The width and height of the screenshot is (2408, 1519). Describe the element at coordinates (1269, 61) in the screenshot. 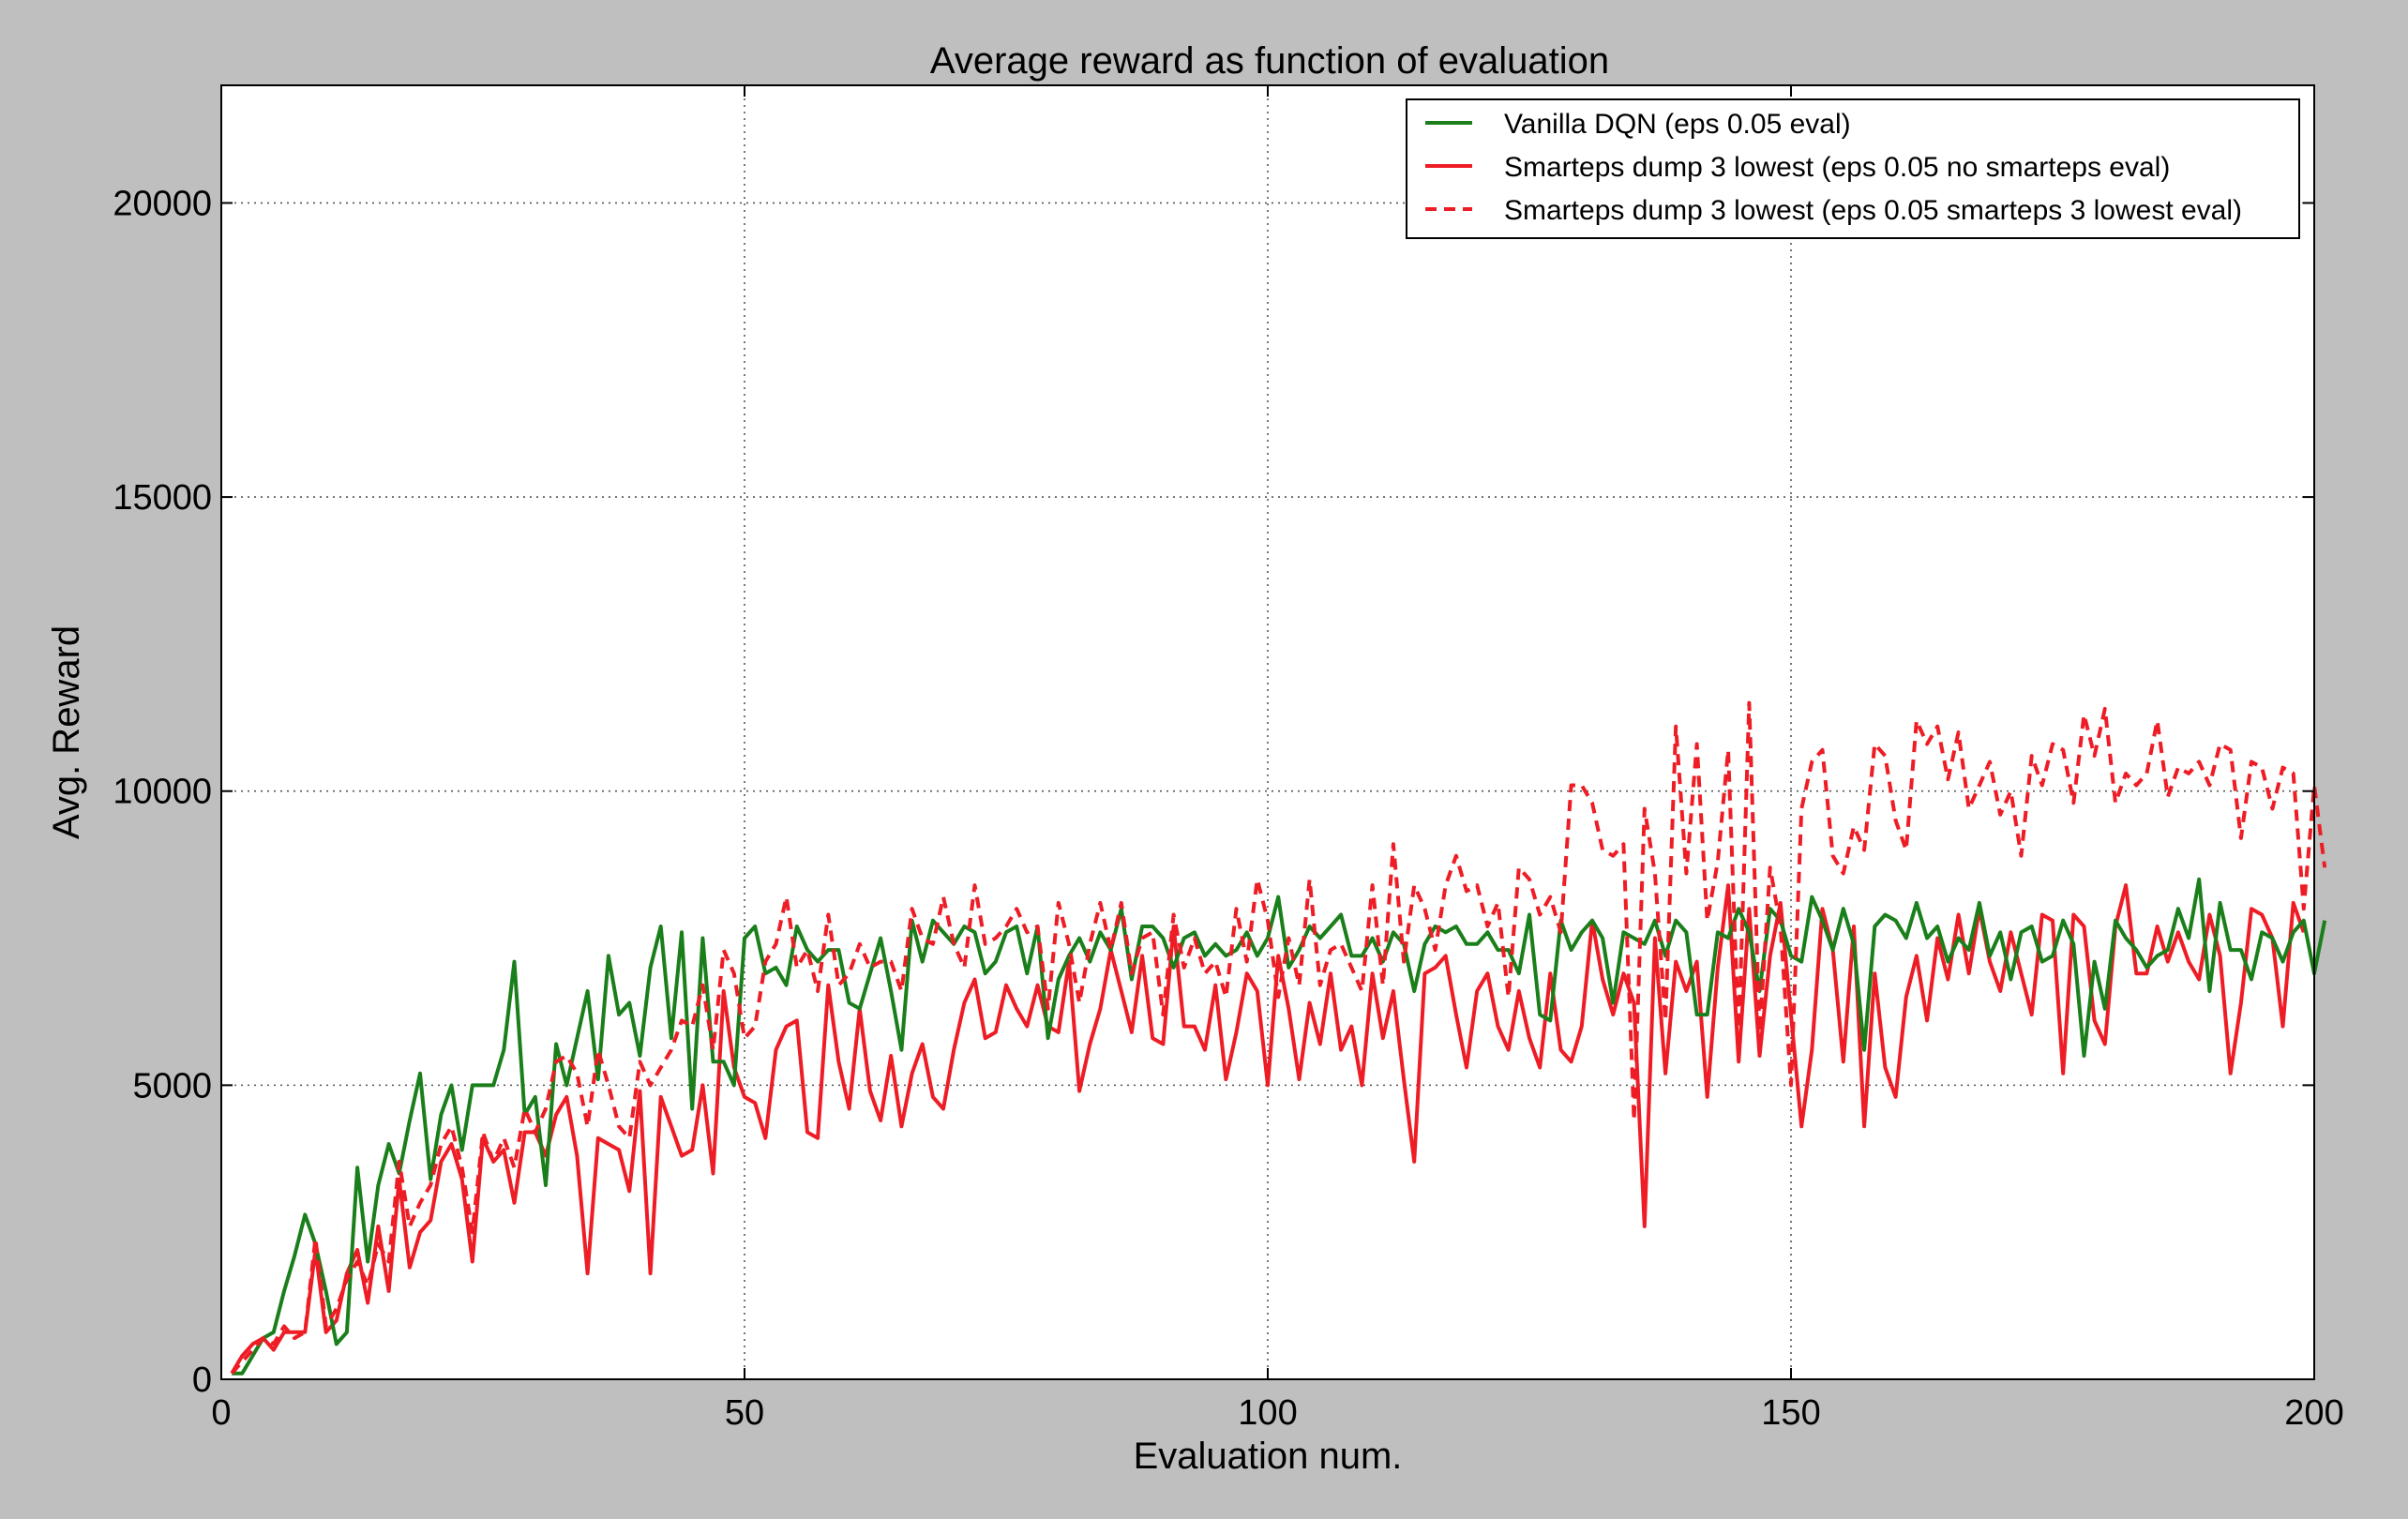

I see `chart-title: Average reward as function of evaluation` at that location.